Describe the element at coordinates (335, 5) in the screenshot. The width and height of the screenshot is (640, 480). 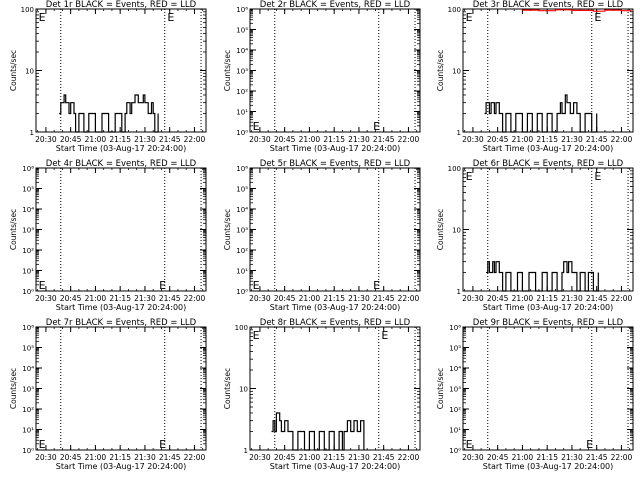
I see `panel-title: Det 2r BLACK = Events, RED = LLD` at that location.